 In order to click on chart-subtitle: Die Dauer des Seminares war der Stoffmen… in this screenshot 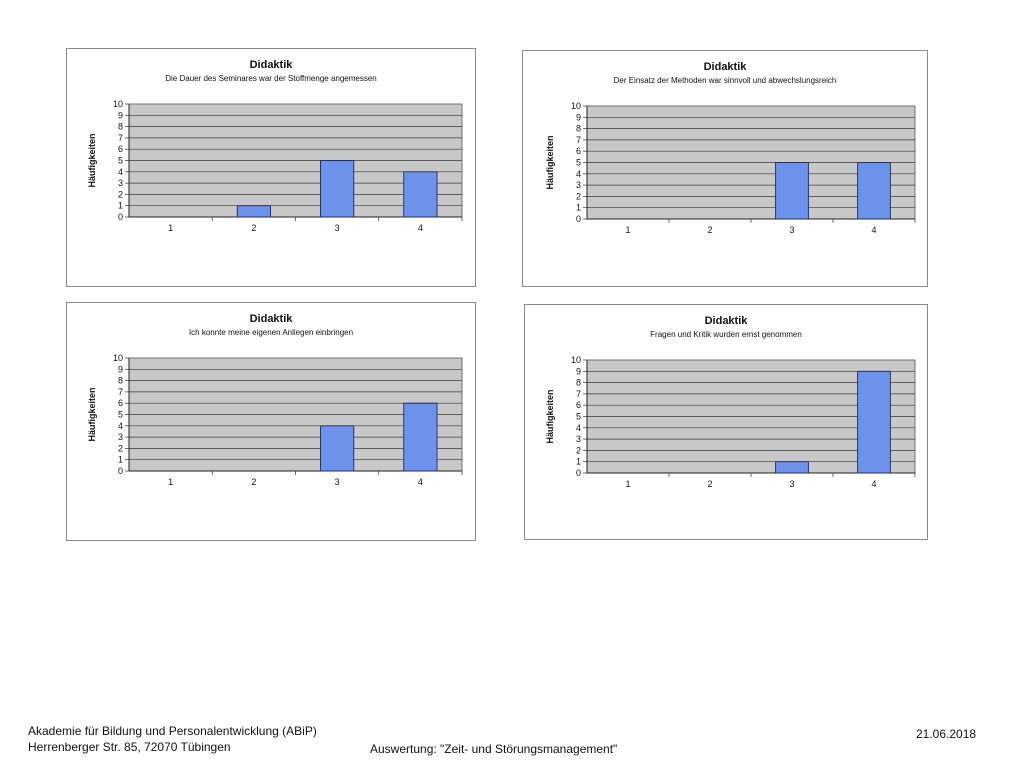, I will do `click(271, 78)`.